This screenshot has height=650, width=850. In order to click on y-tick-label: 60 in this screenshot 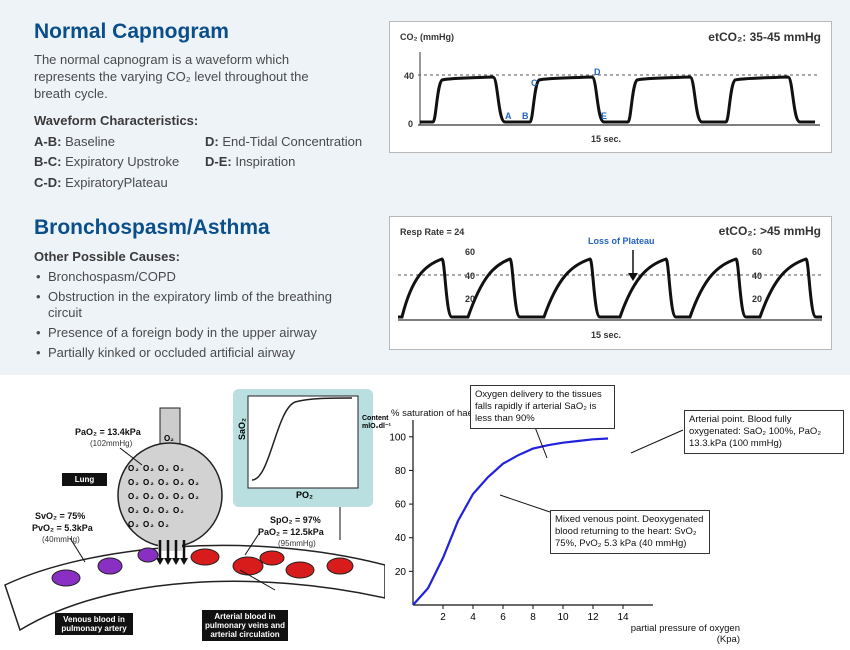, I will do `click(401, 505)`.